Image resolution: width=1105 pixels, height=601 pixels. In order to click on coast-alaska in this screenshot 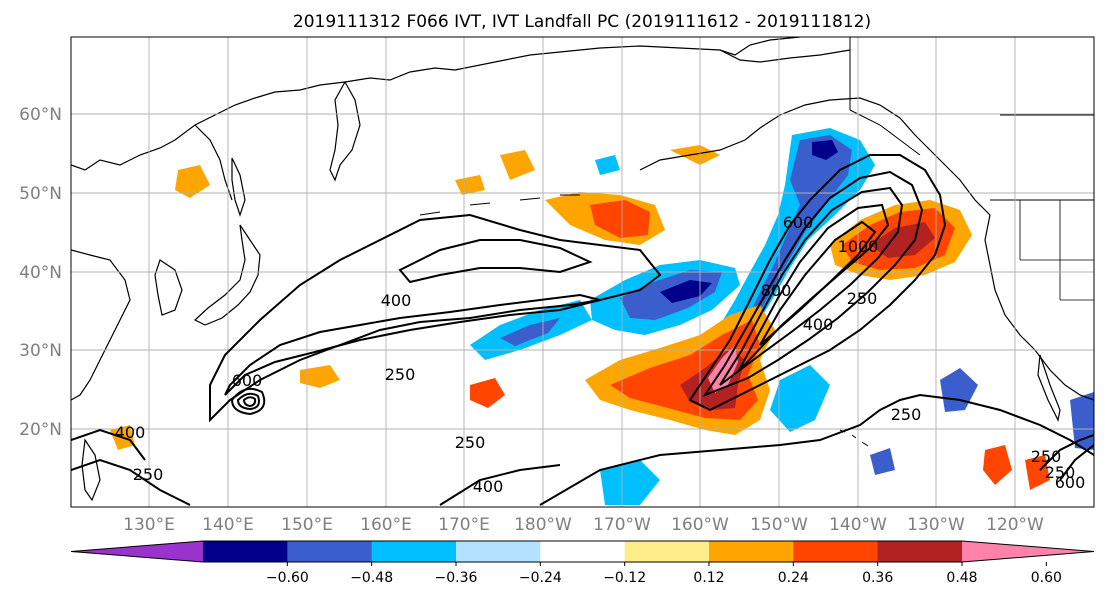, I will do `click(815, 156)`.